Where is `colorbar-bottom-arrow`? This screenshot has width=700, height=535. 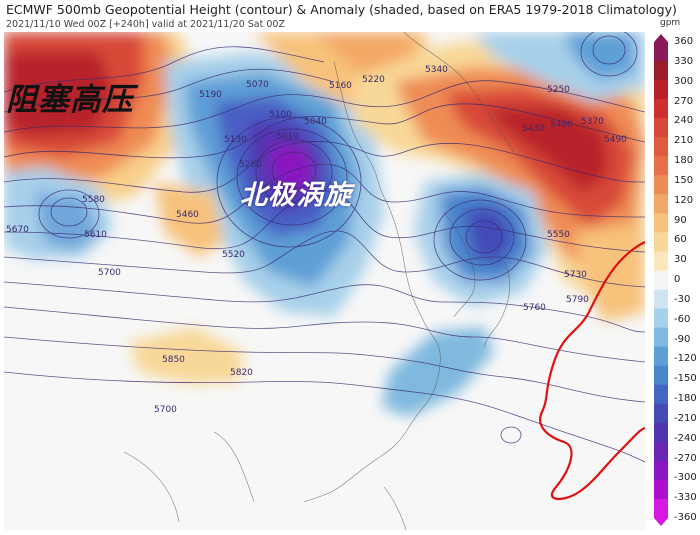
colorbar-bottom-arrow is located at coordinates (661, 522).